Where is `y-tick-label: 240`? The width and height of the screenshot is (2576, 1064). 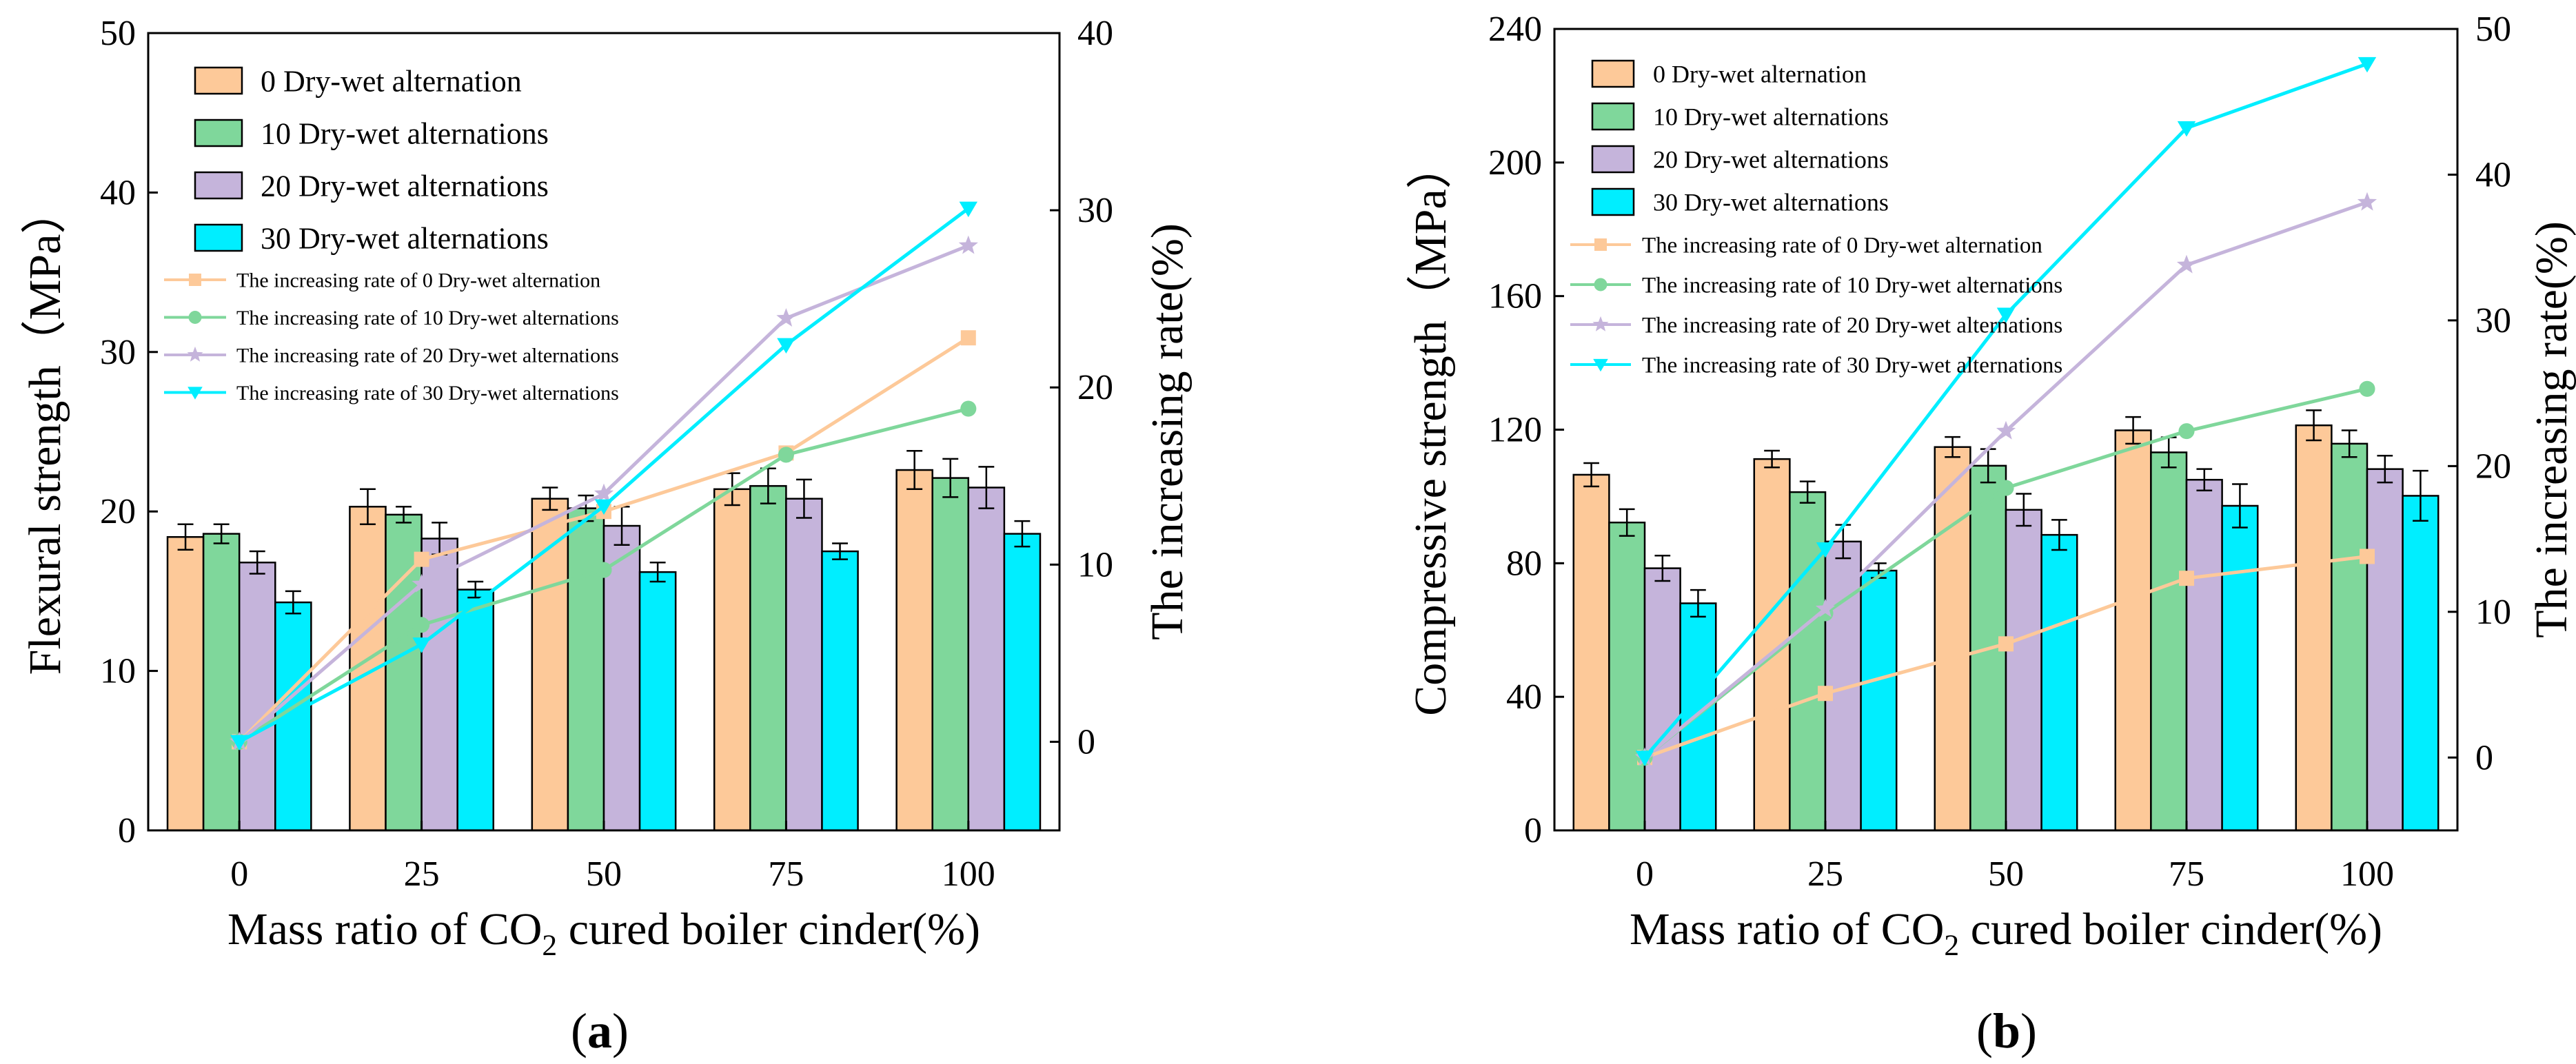 y-tick-label: 240 is located at coordinates (1515, 29).